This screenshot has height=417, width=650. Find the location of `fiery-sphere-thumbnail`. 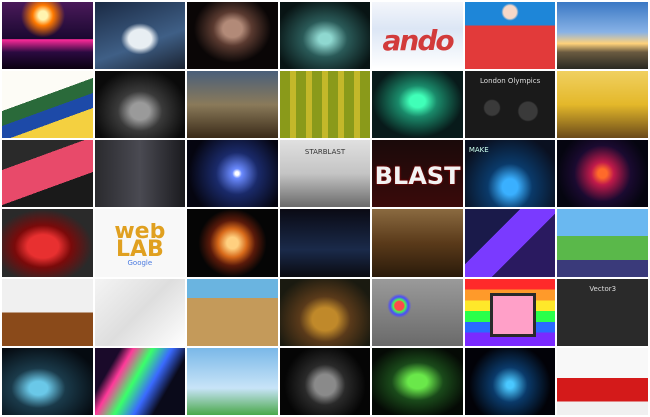

fiery-sphere-thumbnail is located at coordinates (232, 243).